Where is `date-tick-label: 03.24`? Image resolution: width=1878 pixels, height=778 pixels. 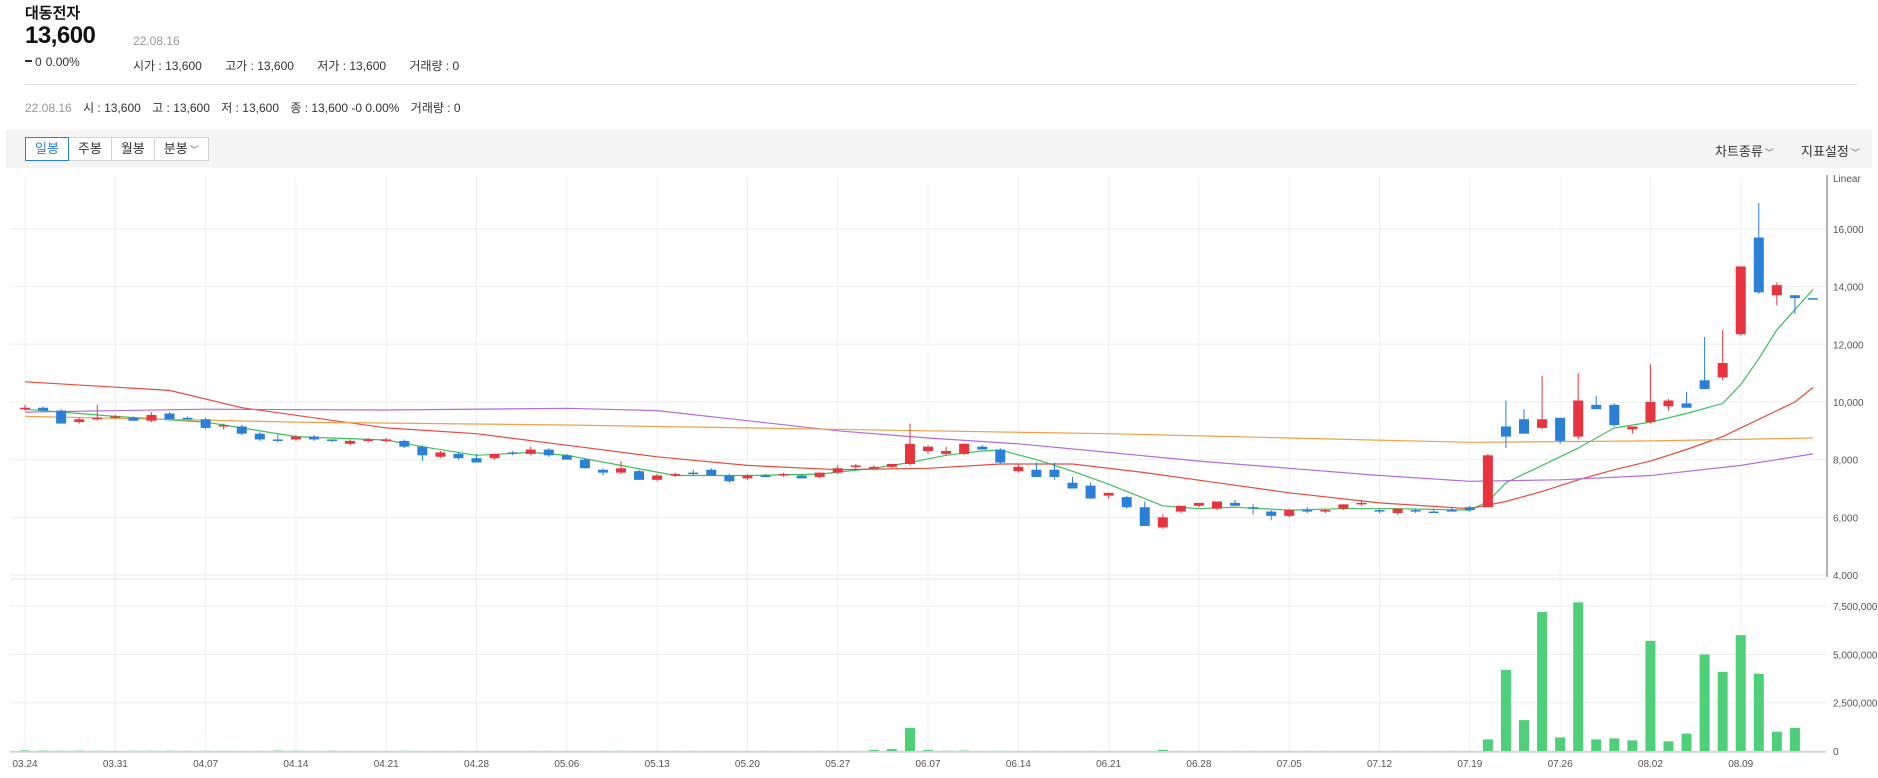 date-tick-label: 03.24 is located at coordinates (25, 764).